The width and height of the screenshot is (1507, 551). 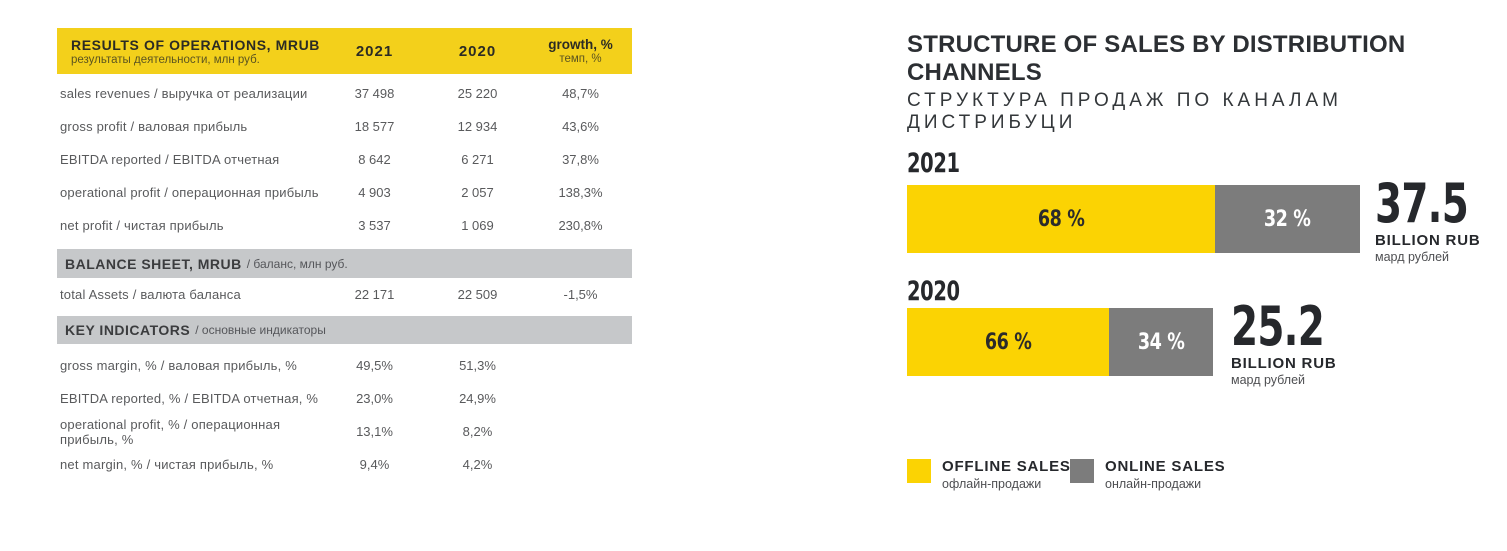 I want to click on total-block-2020: 25.2 BILLION RUB мард рублей, so click(x=1295, y=341).